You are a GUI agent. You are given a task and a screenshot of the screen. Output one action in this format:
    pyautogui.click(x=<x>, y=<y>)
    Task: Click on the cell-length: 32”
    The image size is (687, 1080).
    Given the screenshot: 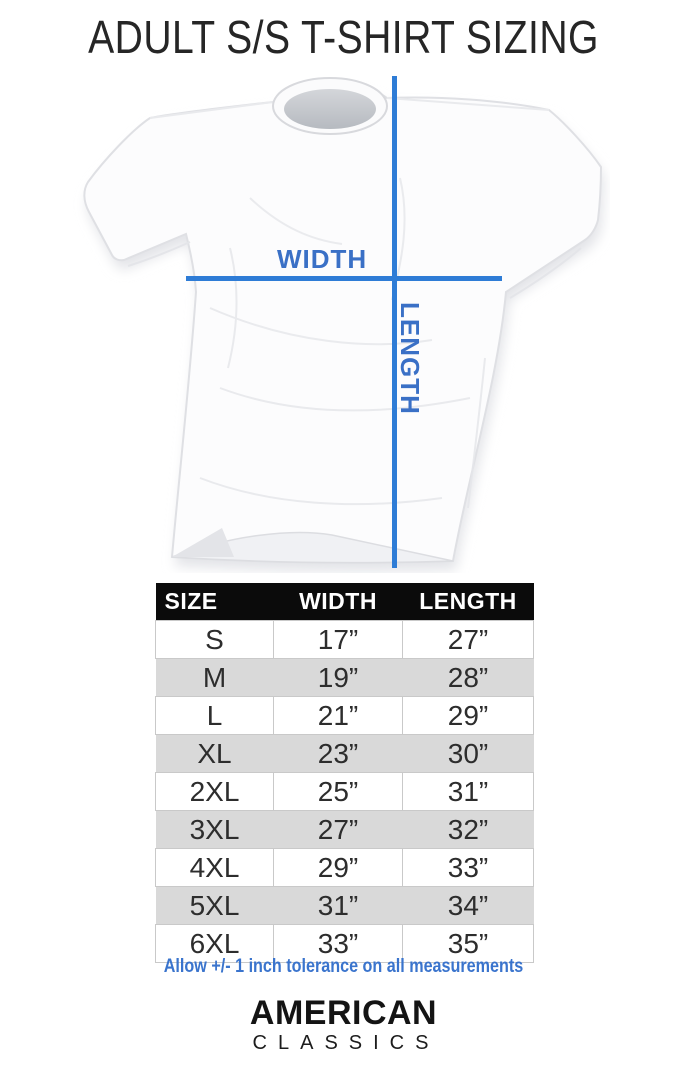 What is the action you would take?
    pyautogui.click(x=468, y=829)
    